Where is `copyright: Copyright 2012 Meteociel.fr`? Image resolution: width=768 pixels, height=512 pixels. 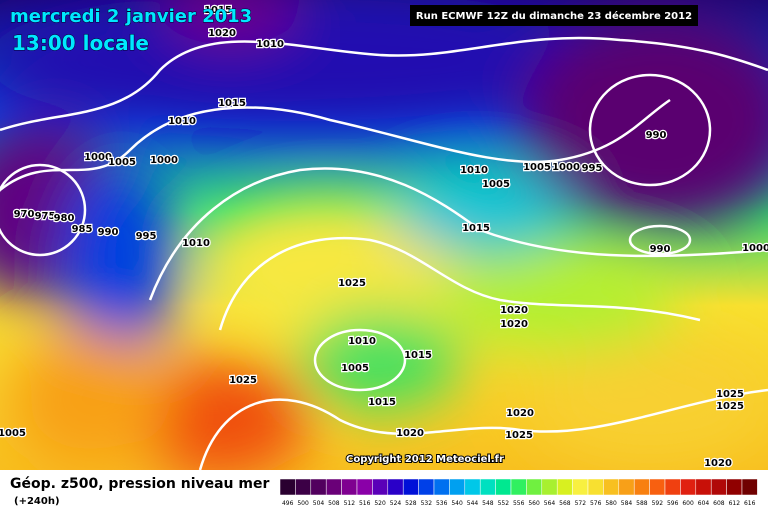
copyright: Copyright 2012 Meteociel.fr is located at coordinates (425, 459).